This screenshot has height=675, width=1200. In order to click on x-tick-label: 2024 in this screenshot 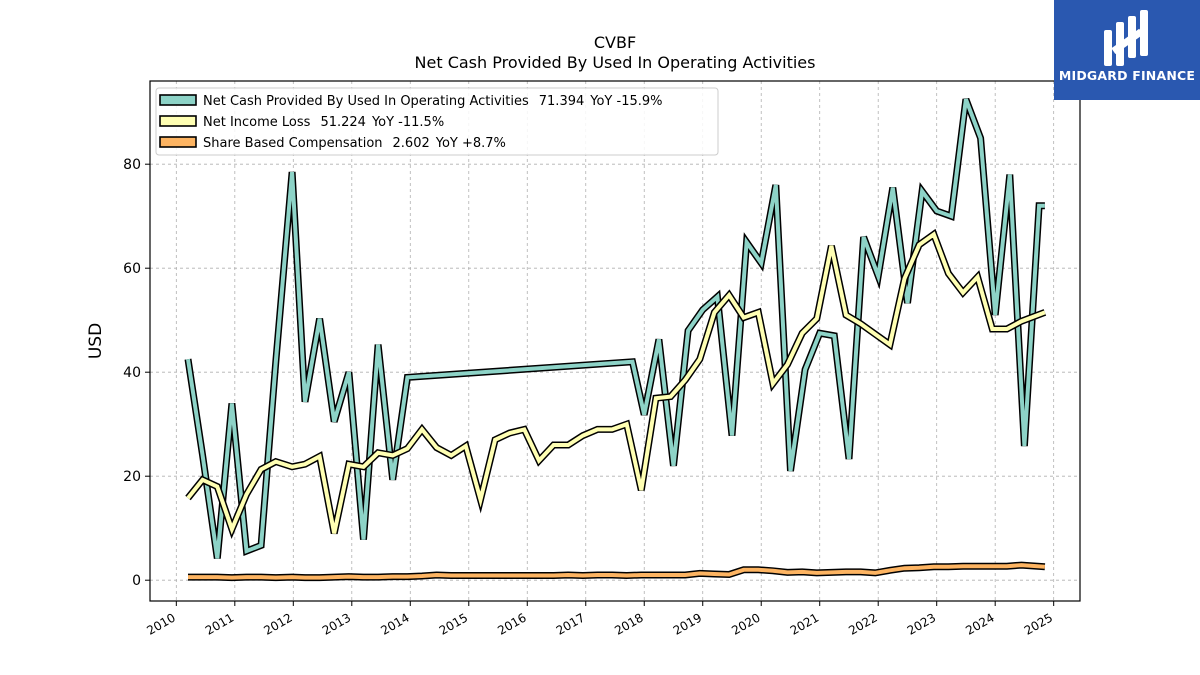, I will do `click(979, 623)`.